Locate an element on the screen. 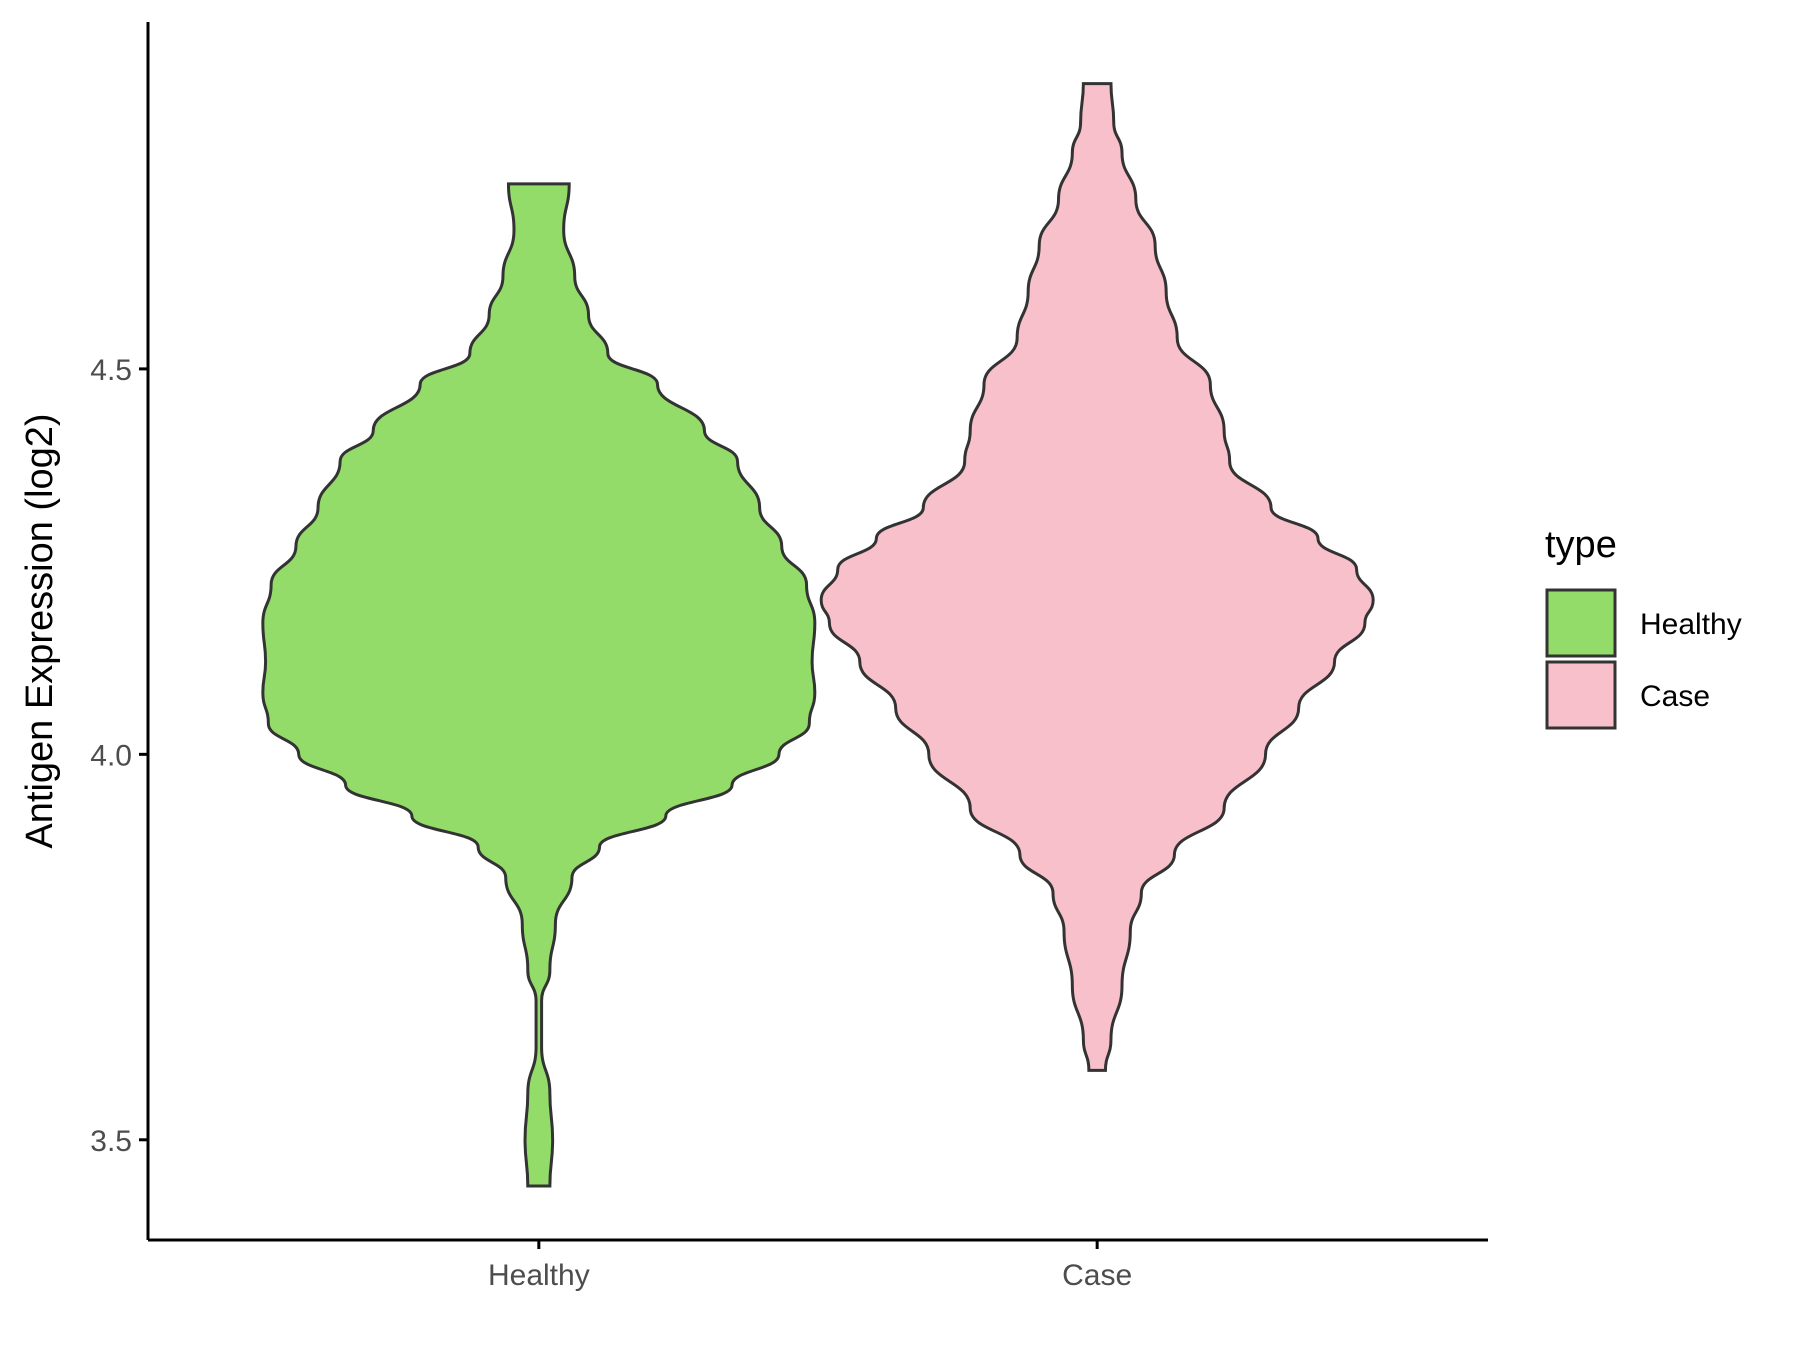  y-tick-label: 4.0 is located at coordinates (111, 755).